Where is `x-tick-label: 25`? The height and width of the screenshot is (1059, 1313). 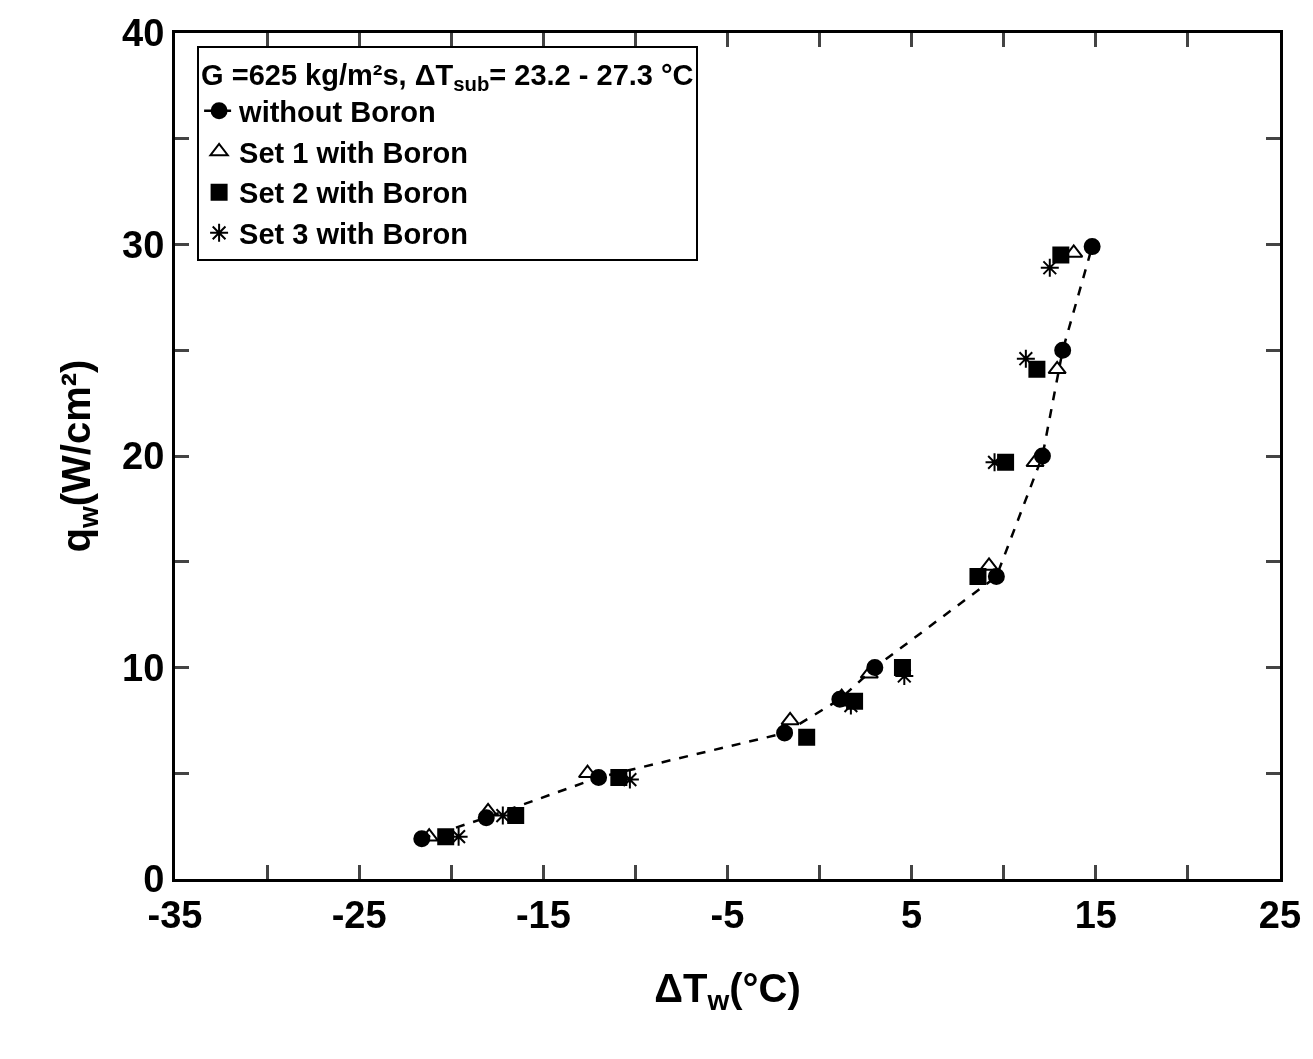
x-tick-label: 25 is located at coordinates (1280, 914).